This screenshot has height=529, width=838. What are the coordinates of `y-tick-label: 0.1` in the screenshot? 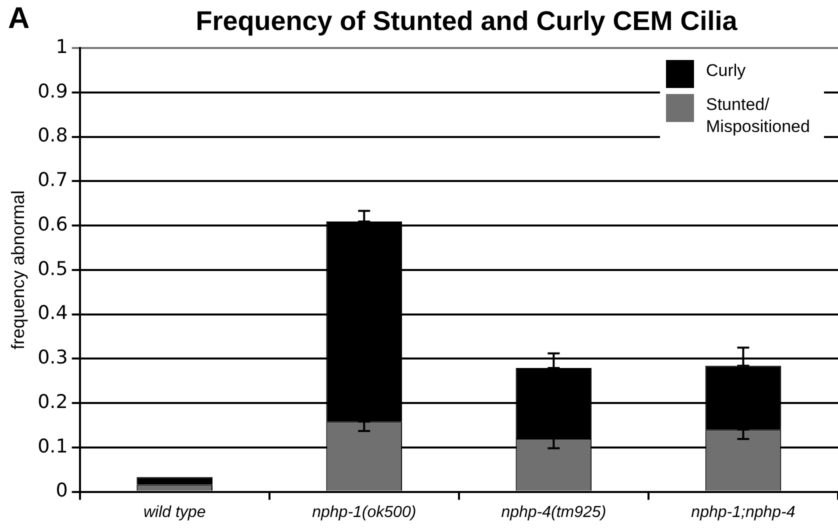 It's located at (53, 446).